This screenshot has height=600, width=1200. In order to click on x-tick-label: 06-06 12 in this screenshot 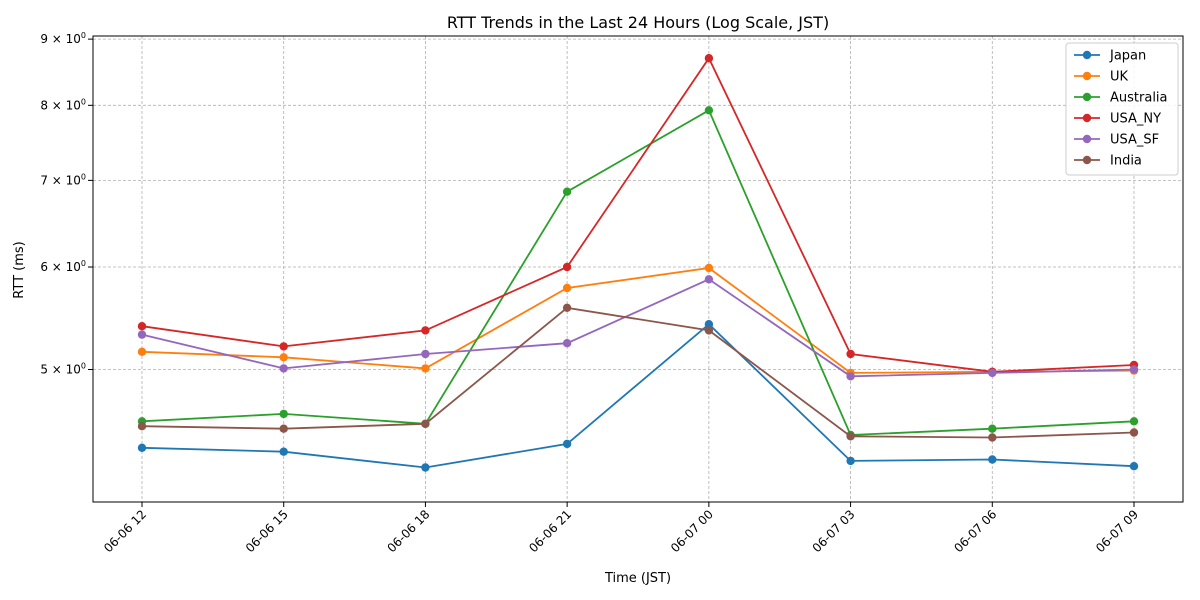, I will do `click(125, 531)`.